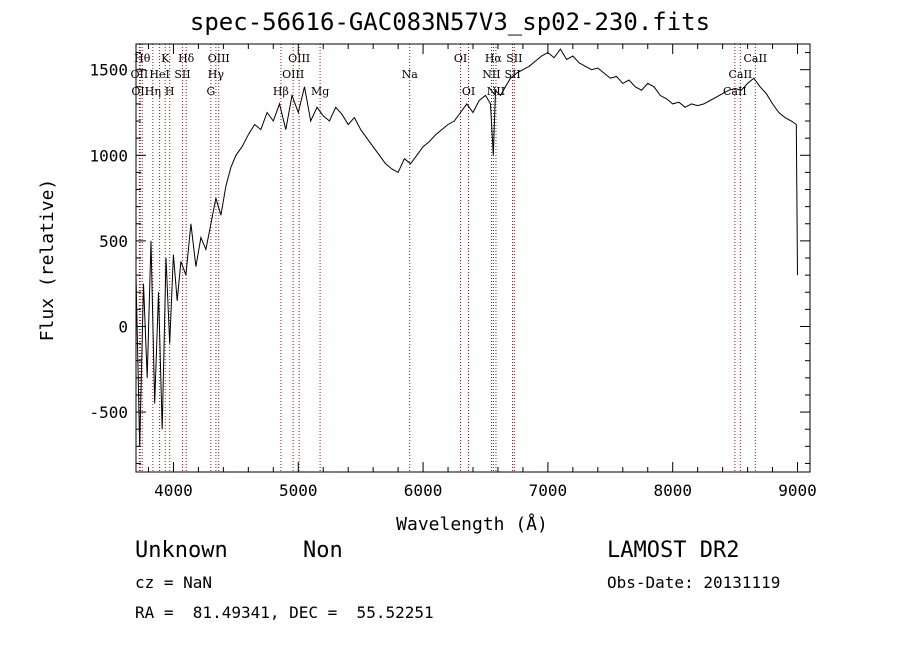 This screenshot has height=649, width=900. I want to click on x-tick-label: 5000, so click(298, 490).